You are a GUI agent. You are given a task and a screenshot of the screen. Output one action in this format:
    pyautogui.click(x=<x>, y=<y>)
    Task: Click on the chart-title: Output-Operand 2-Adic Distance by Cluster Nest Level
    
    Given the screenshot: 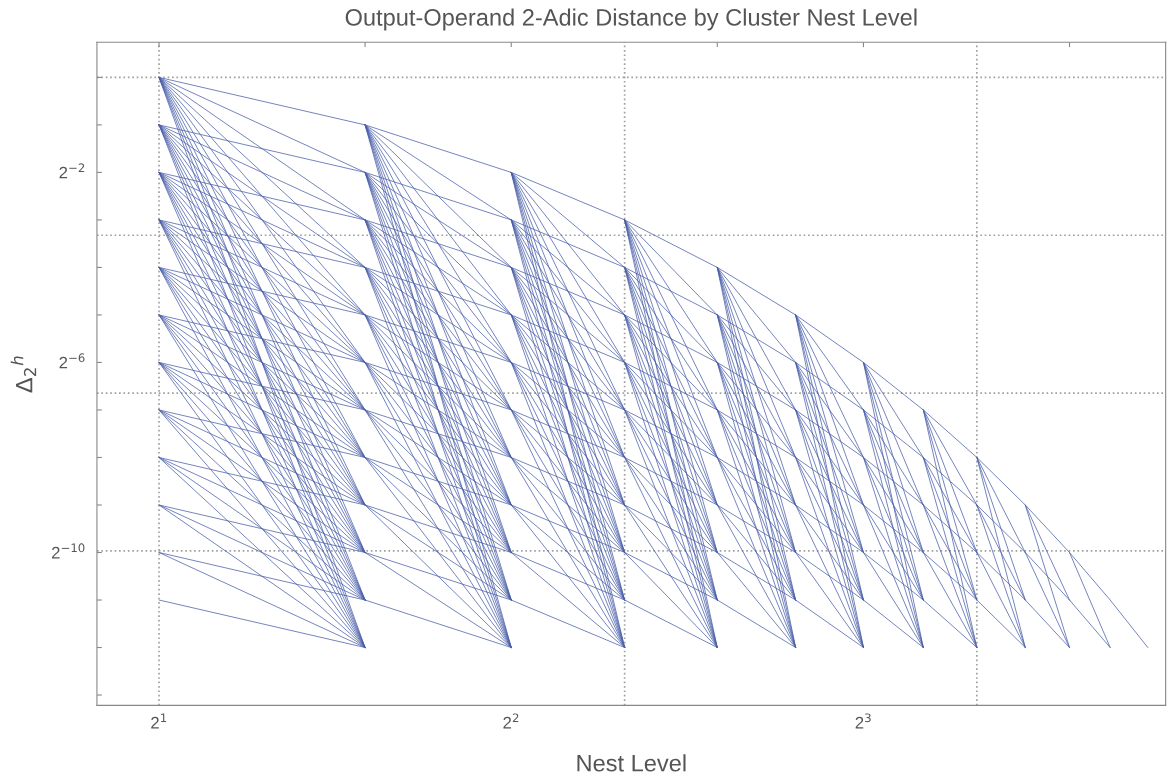 What is the action you would take?
    pyautogui.click(x=631, y=19)
    